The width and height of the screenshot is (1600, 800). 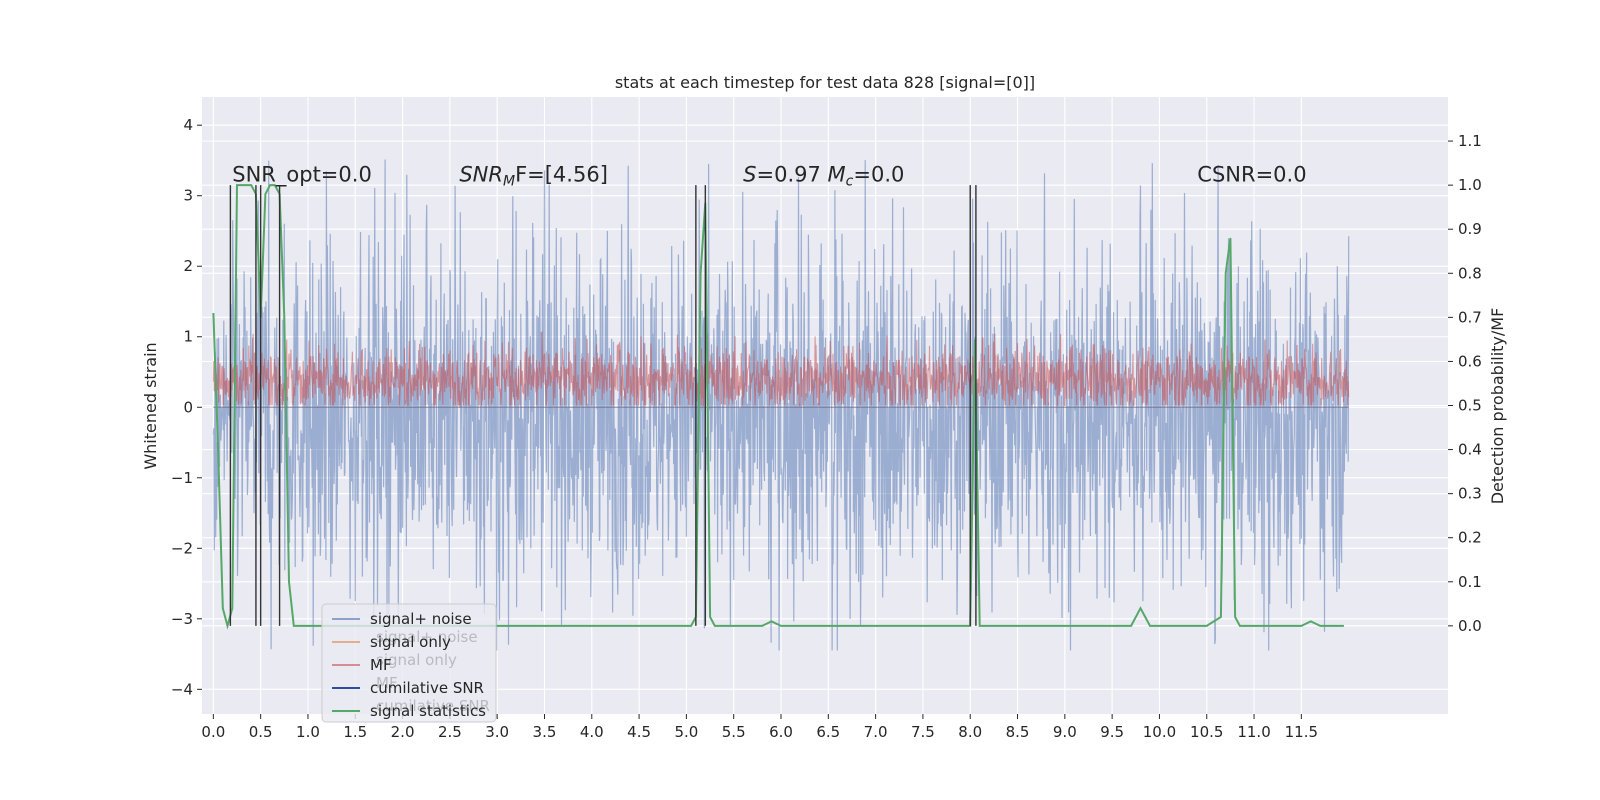 I want to click on x-tick-label: 0.5, so click(x=261, y=732).